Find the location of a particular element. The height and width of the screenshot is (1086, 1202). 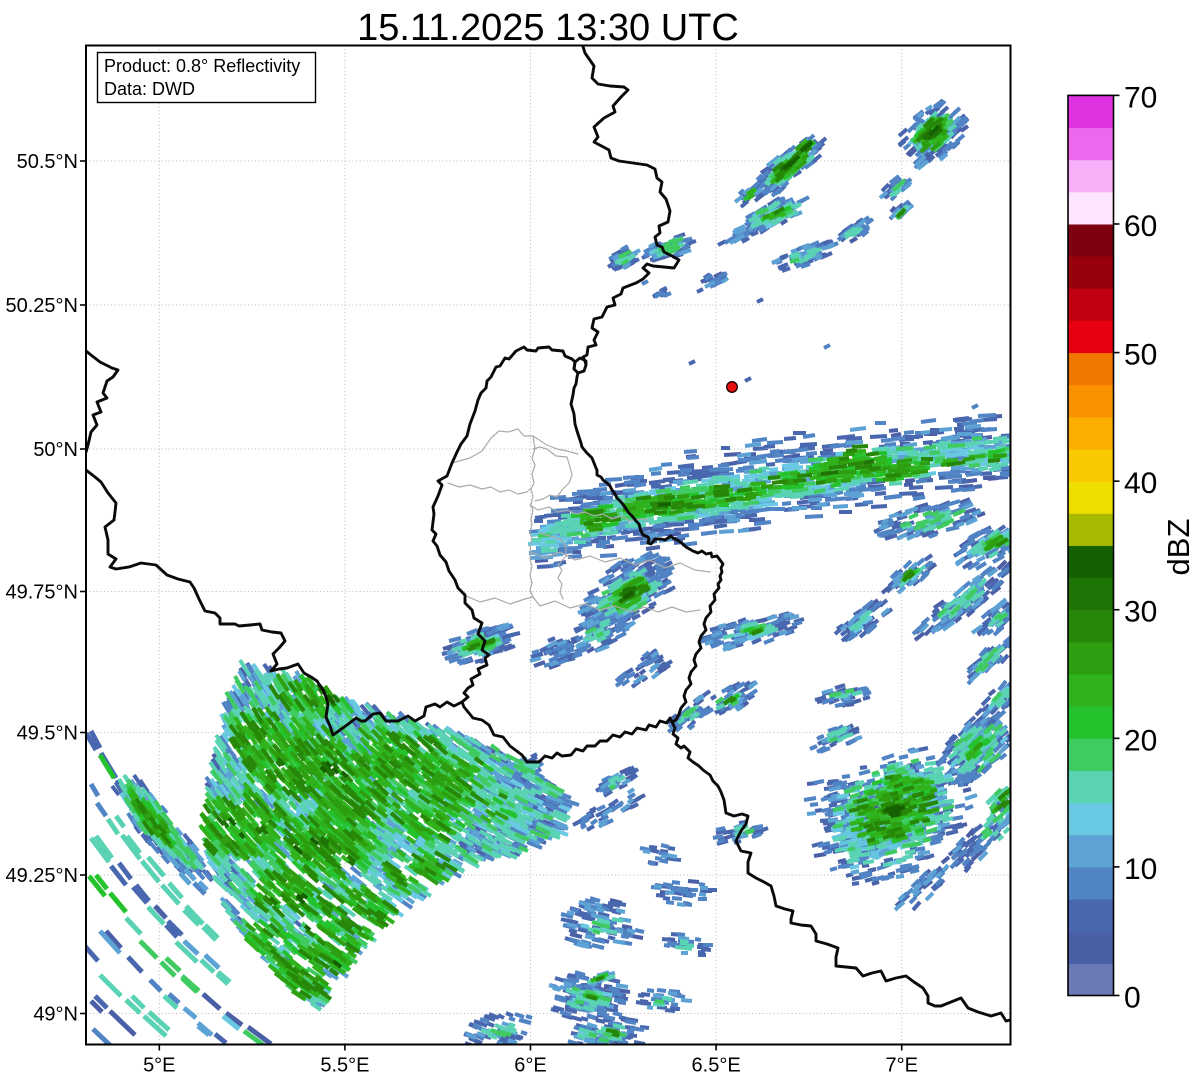

svg-text: 49.25°N is located at coordinates (42, 876).